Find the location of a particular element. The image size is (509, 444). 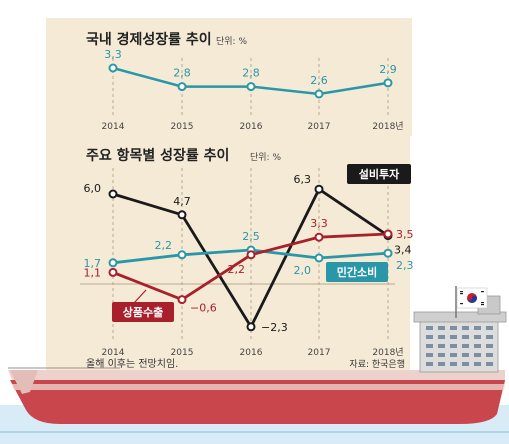

data-label-설비투자: 6,3 is located at coordinates (303, 179).